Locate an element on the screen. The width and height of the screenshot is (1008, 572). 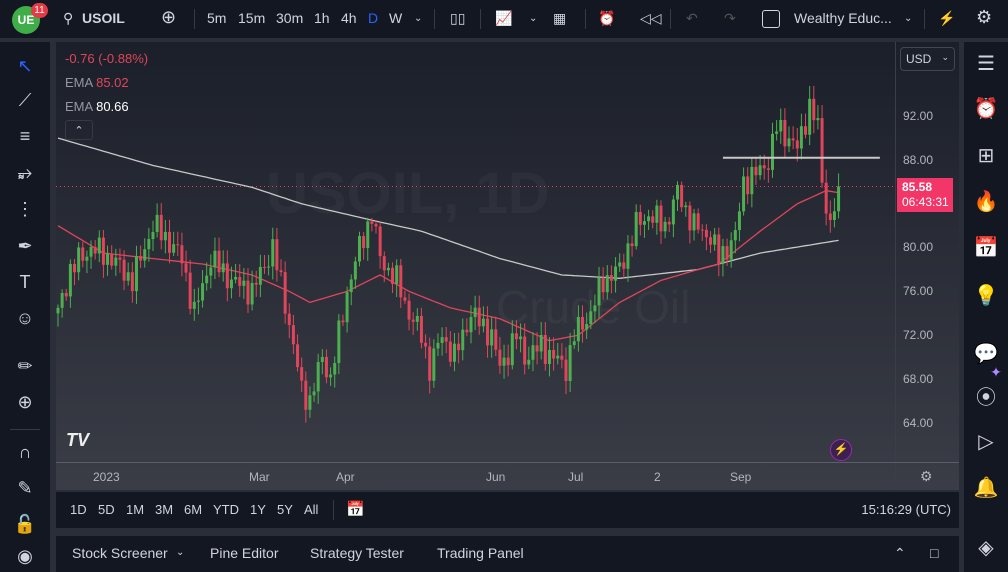
candles-icon: ▯▯ is located at coordinates (458, 18).